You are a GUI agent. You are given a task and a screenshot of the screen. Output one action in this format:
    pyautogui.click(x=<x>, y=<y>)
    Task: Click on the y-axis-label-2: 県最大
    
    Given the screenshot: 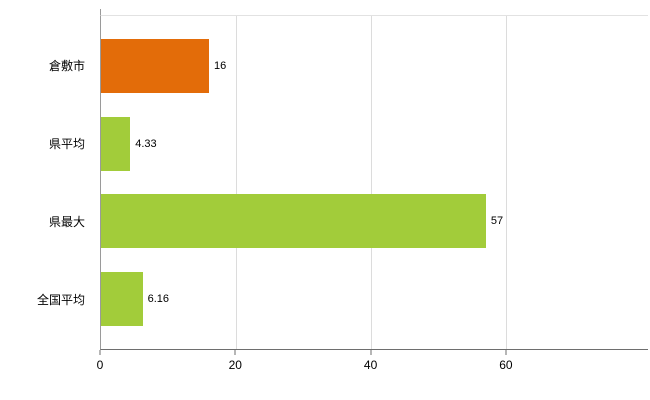 What is the action you would take?
    pyautogui.click(x=66, y=221)
    